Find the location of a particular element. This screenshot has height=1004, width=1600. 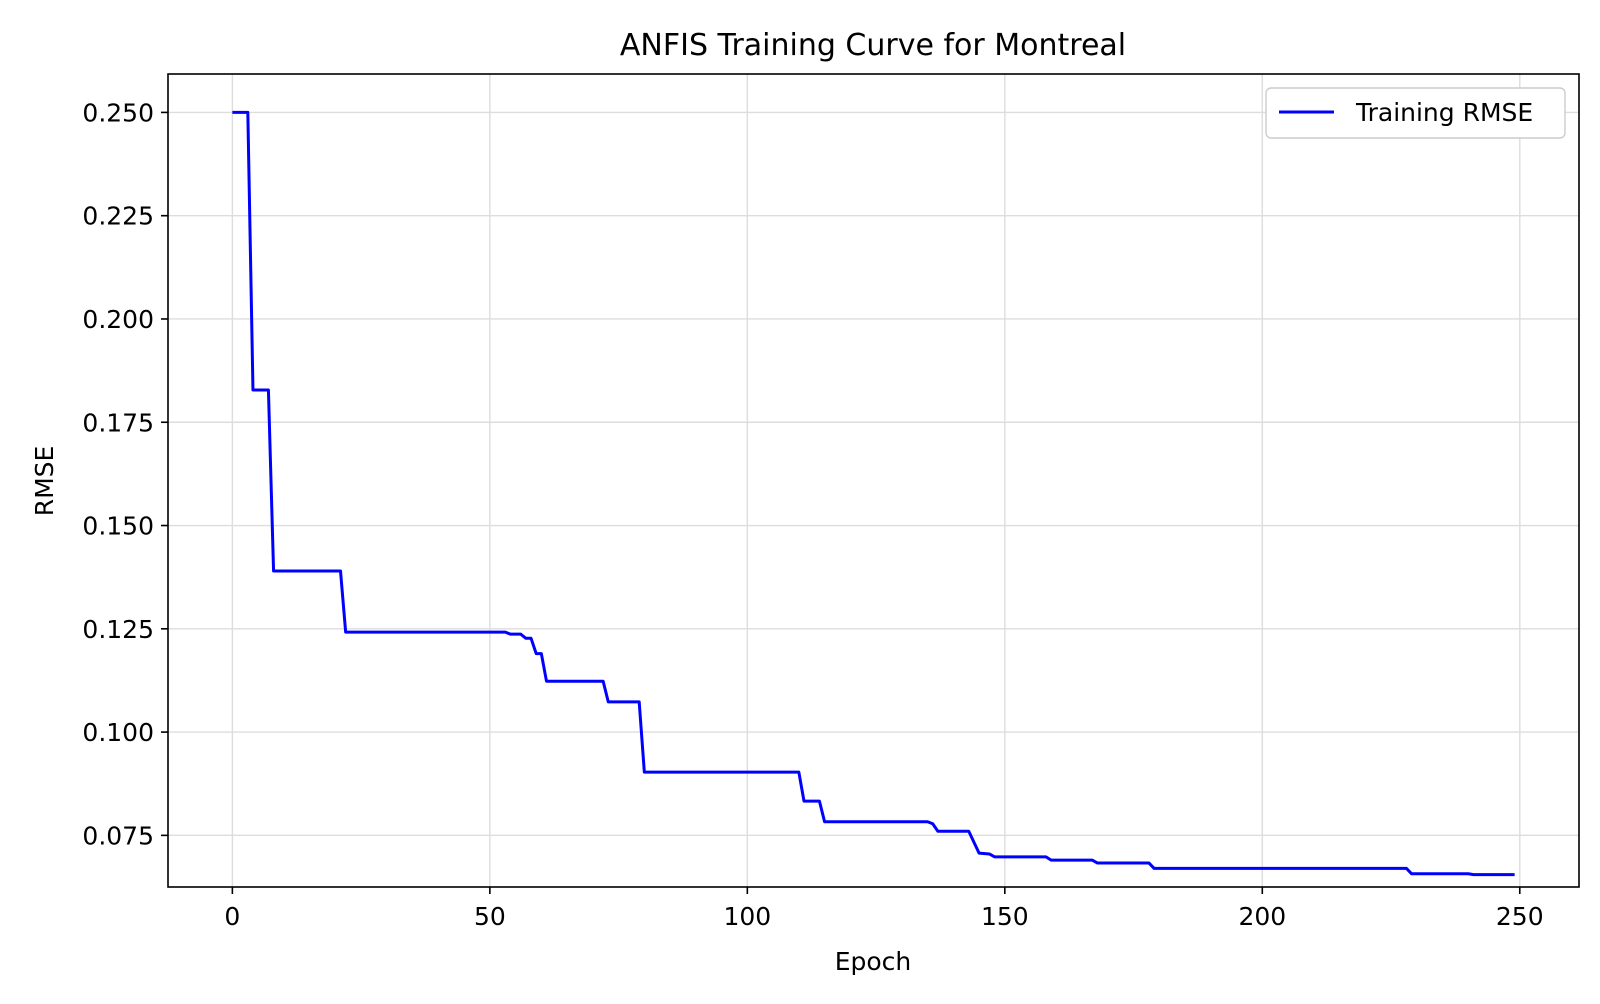

x-axis-label: Epoch is located at coordinates (873, 961).